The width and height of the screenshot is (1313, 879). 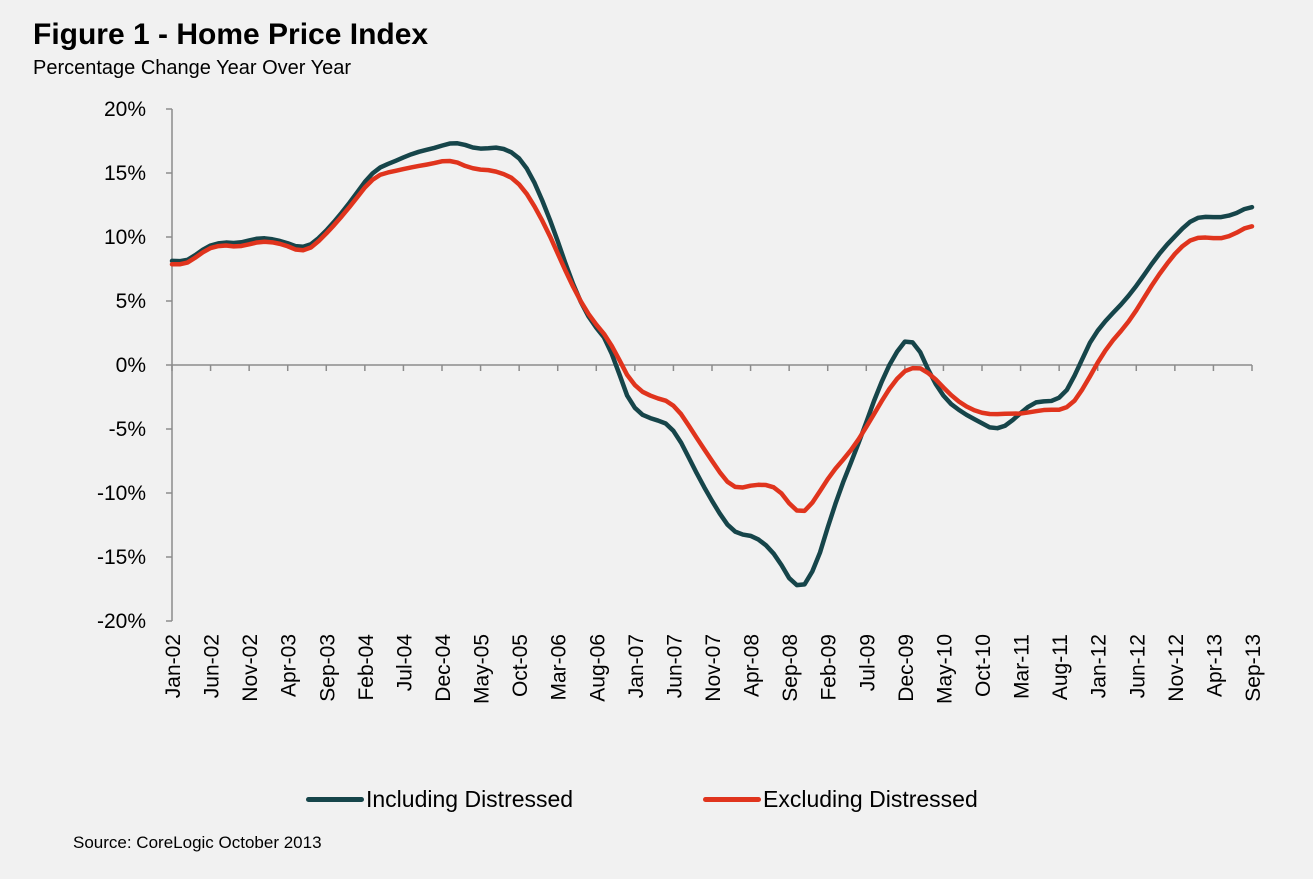 What do you see at coordinates (121, 621) in the screenshot?
I see `y-tick-label: -20%` at bounding box center [121, 621].